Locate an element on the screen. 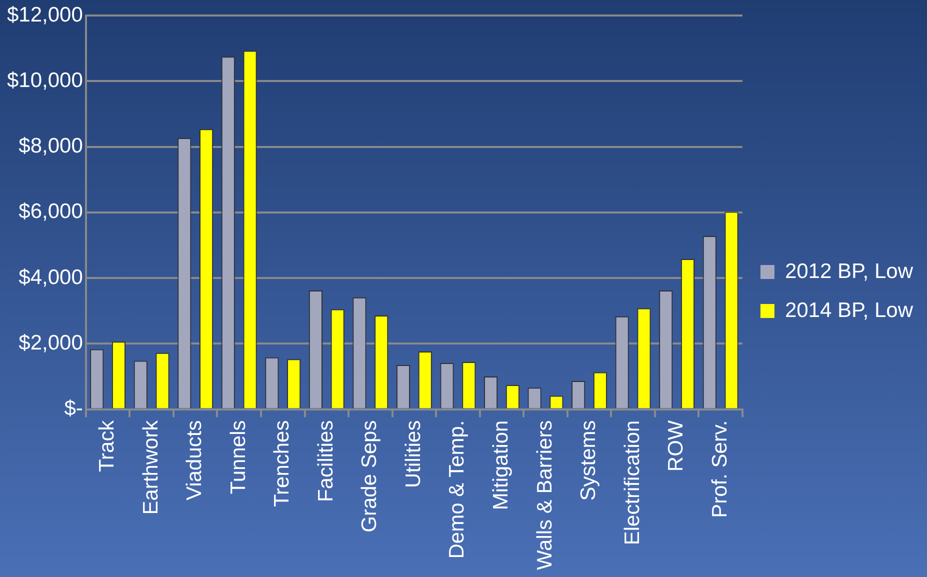 This screenshot has height=577, width=927. x-tick-label: Mitigation is located at coordinates (501, 465).